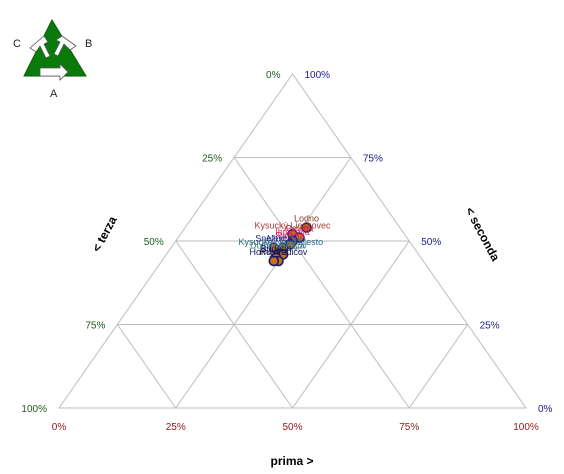  I want to click on tick-label-terza: 50%, so click(154, 242).